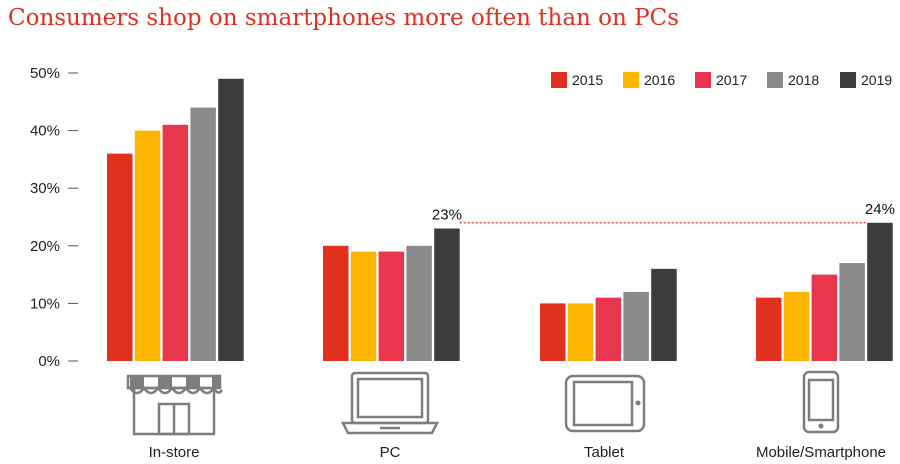 This screenshot has width=900, height=464. I want to click on legend-swatch-2017, so click(703, 80).